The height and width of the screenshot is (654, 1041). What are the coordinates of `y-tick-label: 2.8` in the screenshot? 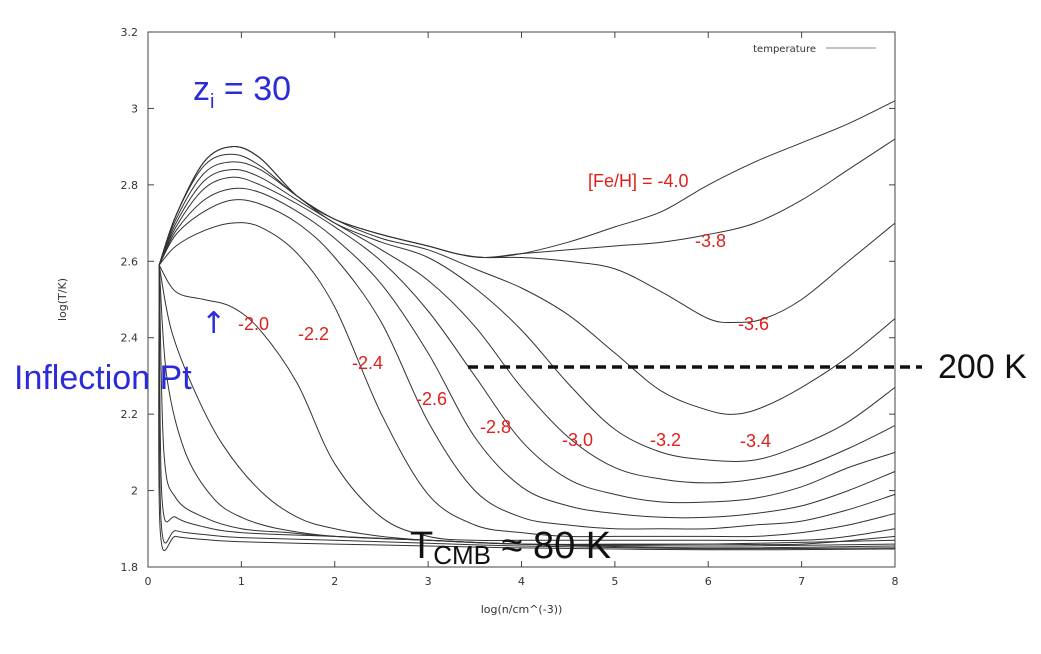 It's located at (130, 185).